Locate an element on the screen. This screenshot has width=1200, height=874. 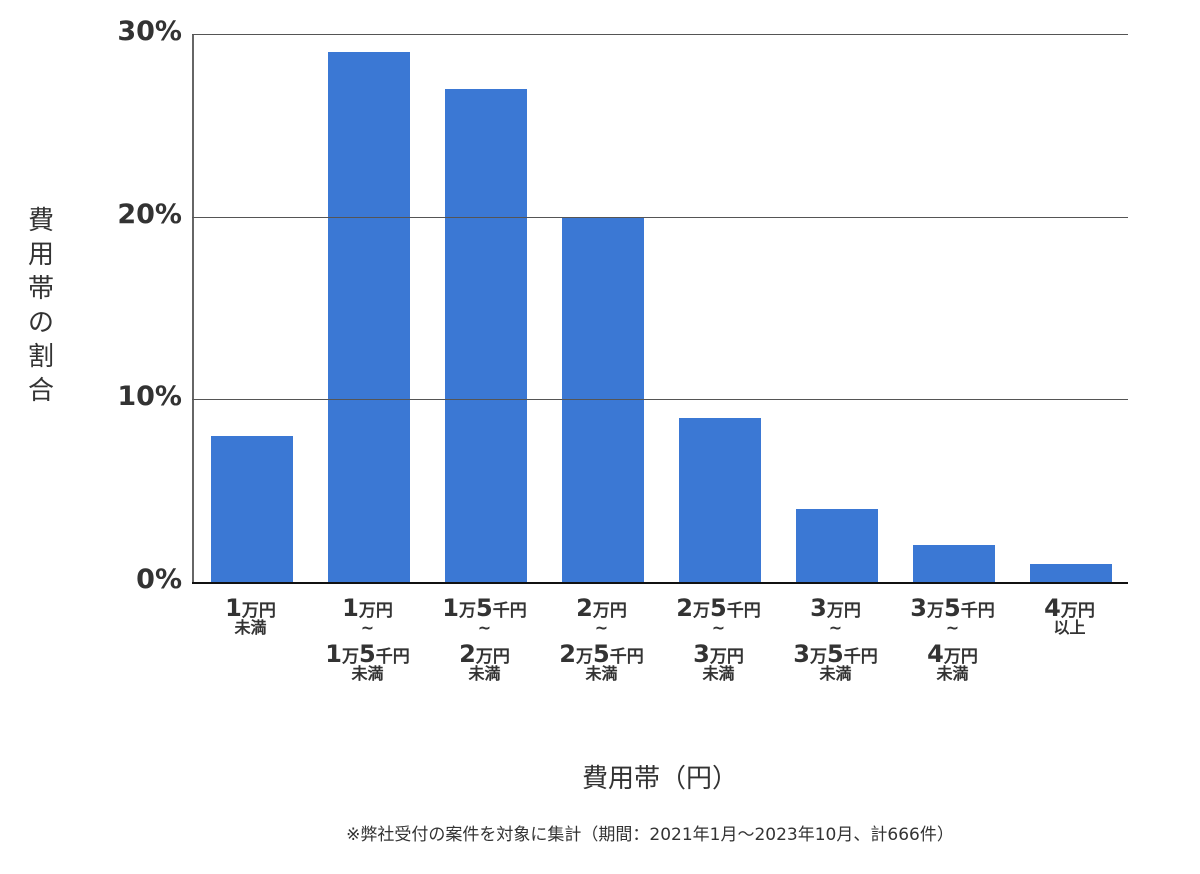
x-category-label: 1万5千円 ~2万円 未満 is located at coordinates (485, 641).